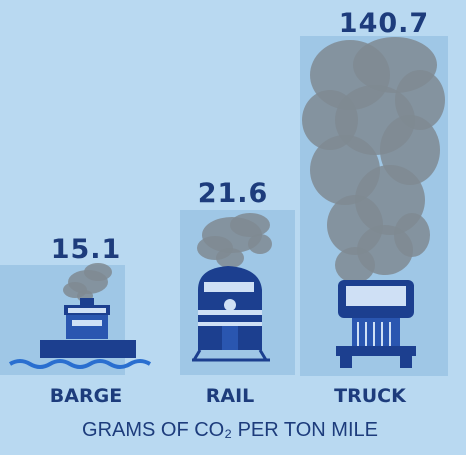 This screenshot has height=455, width=466. Describe the element at coordinates (230, 396) in the screenshot. I see `category-label: RAIL` at that location.